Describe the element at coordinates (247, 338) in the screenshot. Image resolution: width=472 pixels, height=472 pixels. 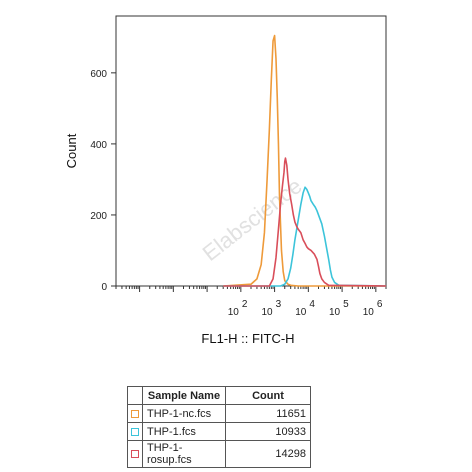
I see `x-axis-title: FL1-H :: FITC-H` at that location.